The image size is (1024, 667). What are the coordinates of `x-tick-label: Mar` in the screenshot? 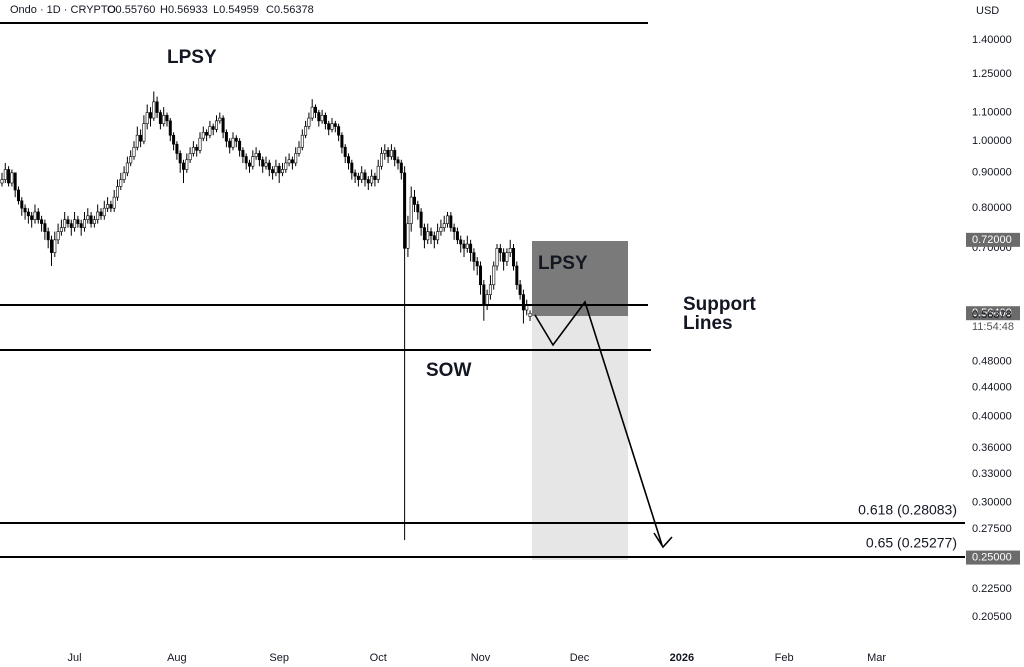 It's located at (876, 658).